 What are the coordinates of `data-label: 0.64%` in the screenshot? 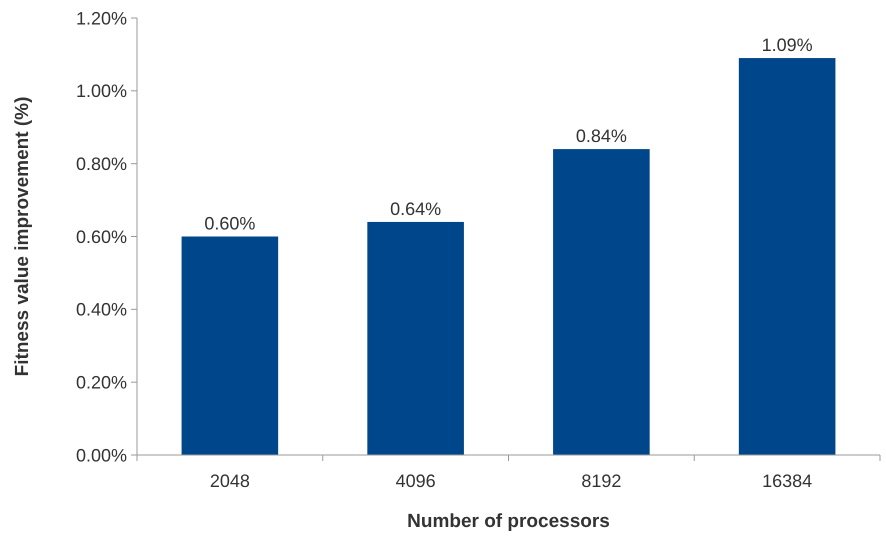 It's located at (416, 208).